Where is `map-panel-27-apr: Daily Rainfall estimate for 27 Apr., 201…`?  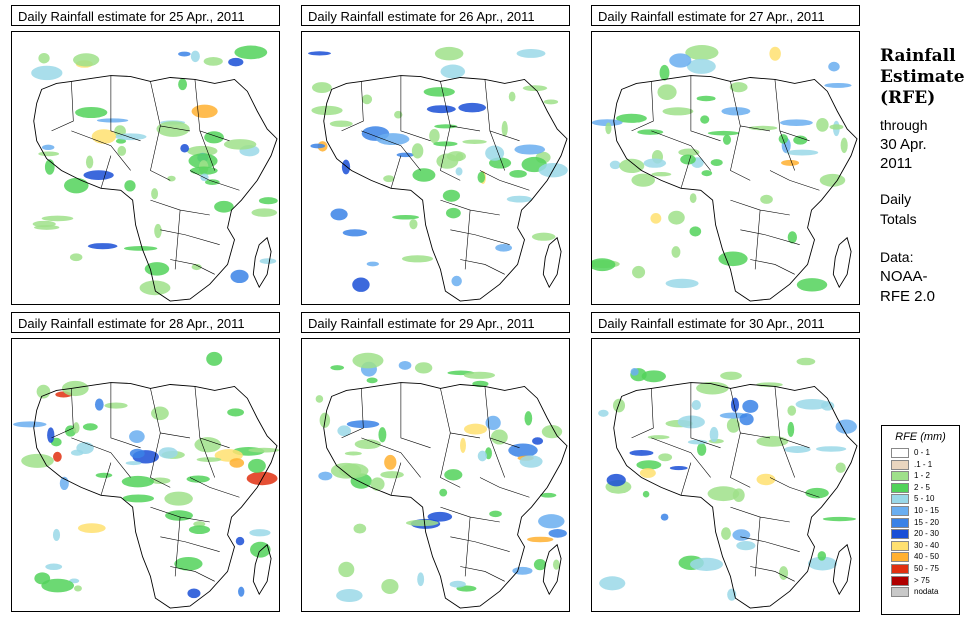
map-panel-27-apr: Daily Rainfall estimate for 27 Apr., 201… is located at coordinates (726, 155).